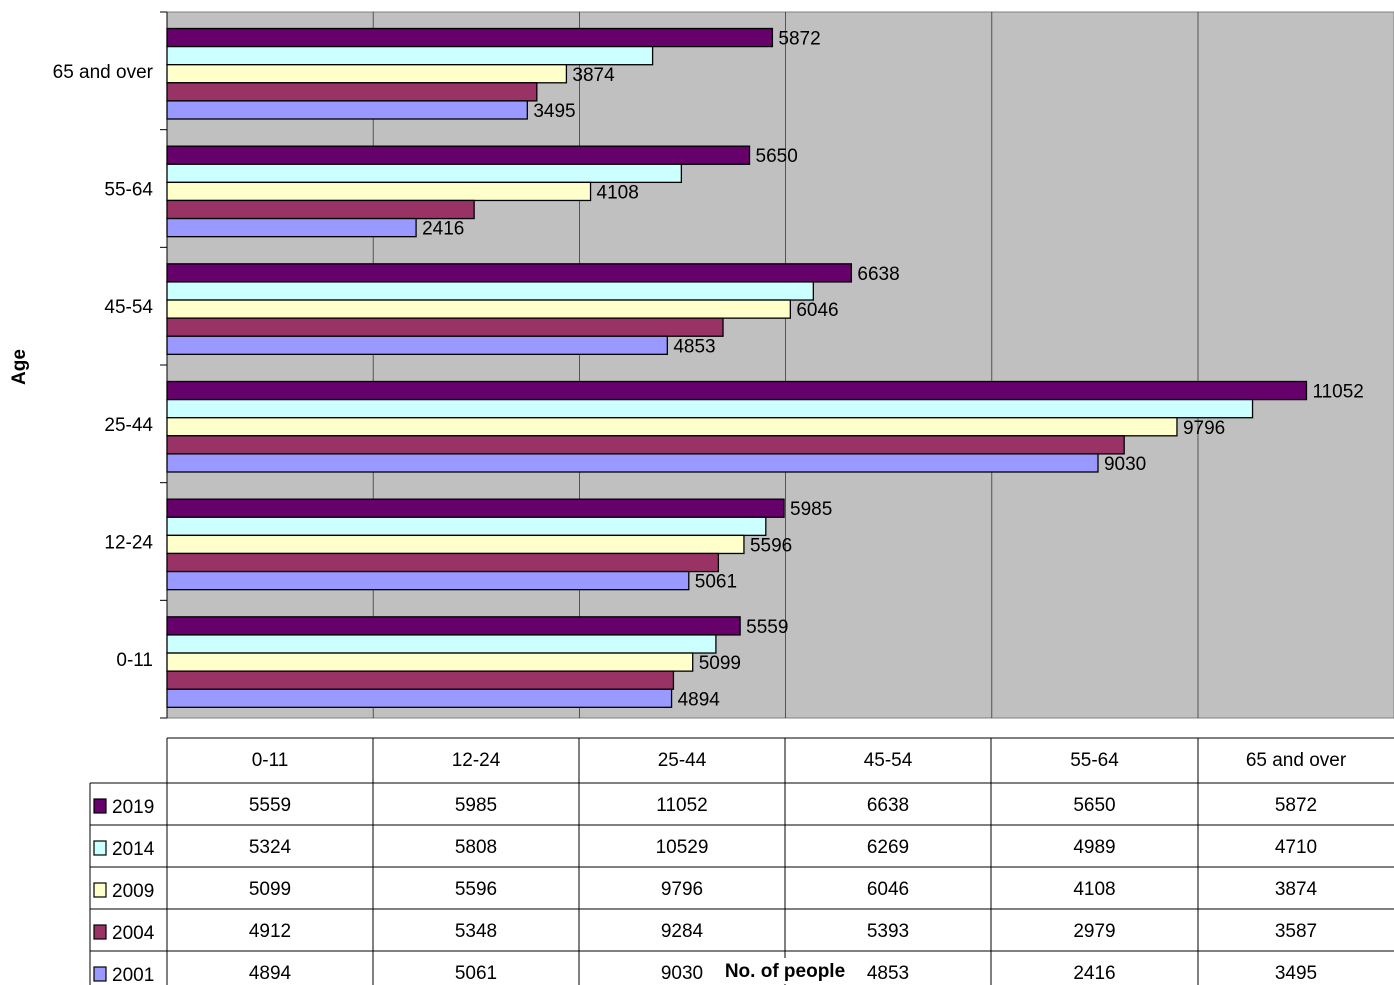 The width and height of the screenshot is (1394, 985). What do you see at coordinates (888, 760) in the screenshot?
I see `table-header-cell: 45-54` at bounding box center [888, 760].